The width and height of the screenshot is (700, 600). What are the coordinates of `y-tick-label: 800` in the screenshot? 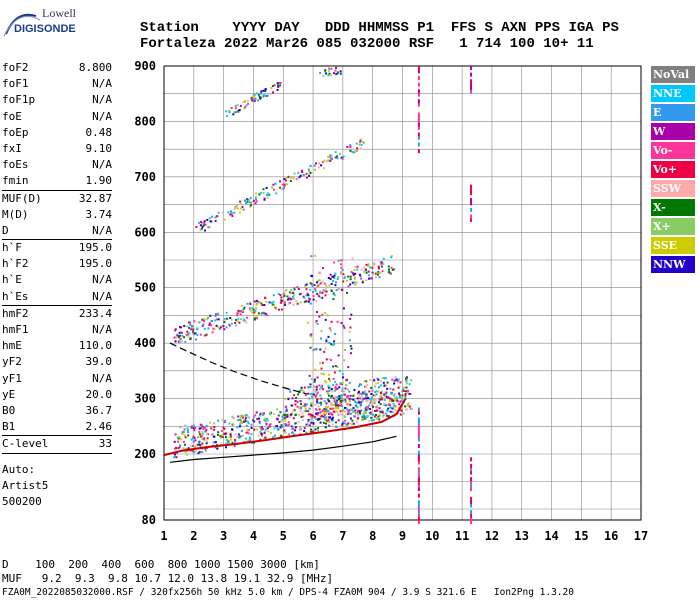 It's located at (145, 121).